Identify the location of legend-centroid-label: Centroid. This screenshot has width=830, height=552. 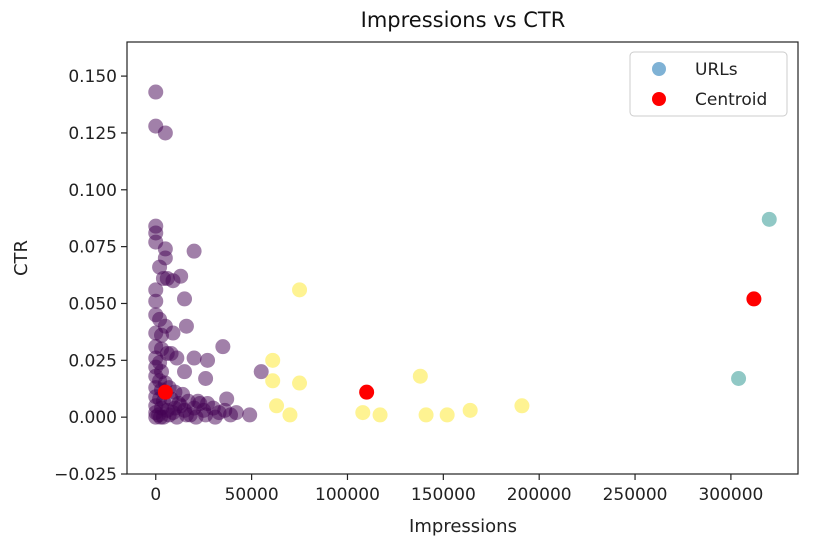
(731, 100).